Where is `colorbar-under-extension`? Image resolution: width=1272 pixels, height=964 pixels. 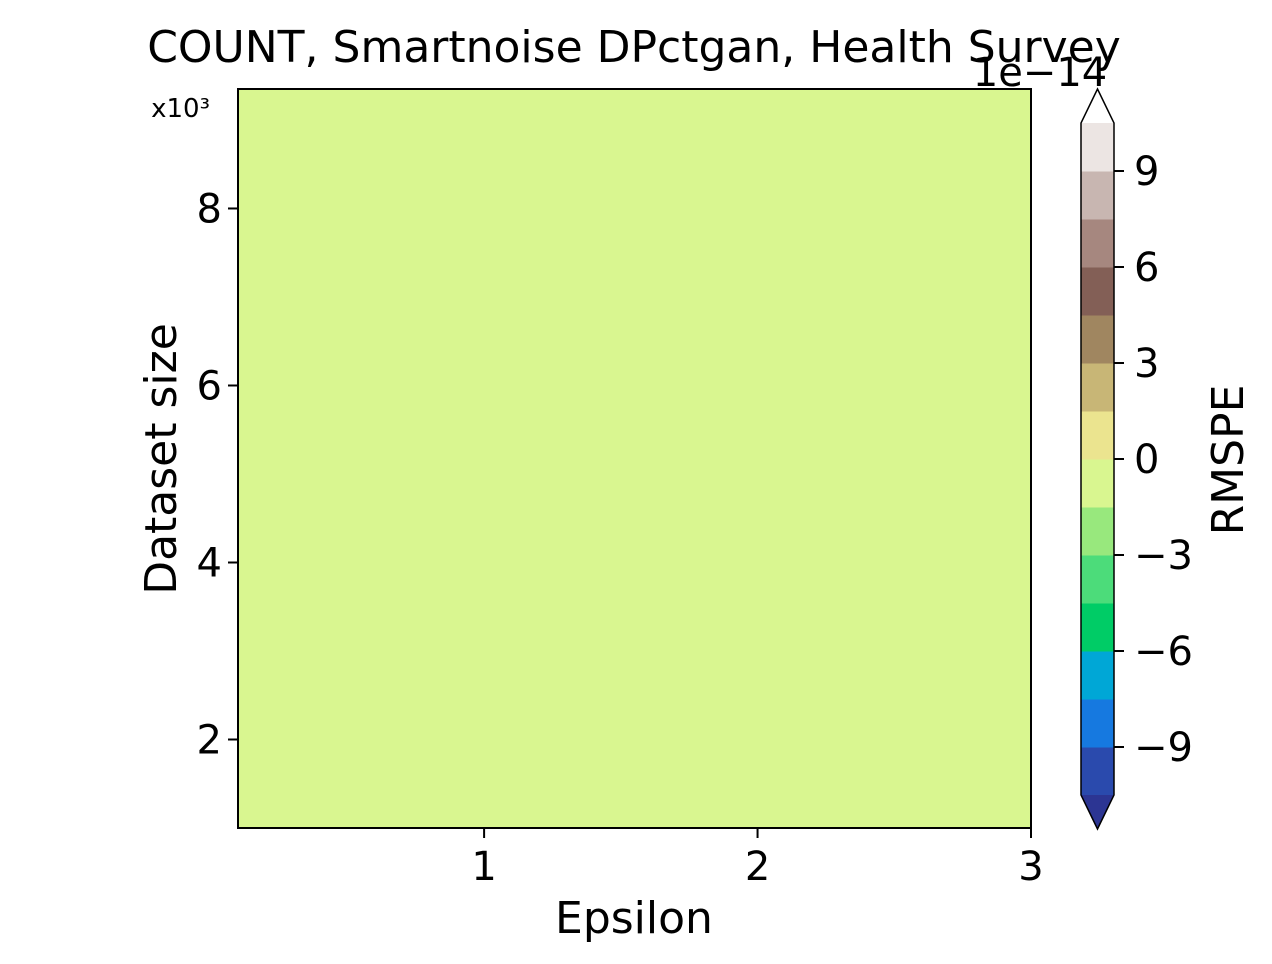 colorbar-under-extension is located at coordinates (1097, 812).